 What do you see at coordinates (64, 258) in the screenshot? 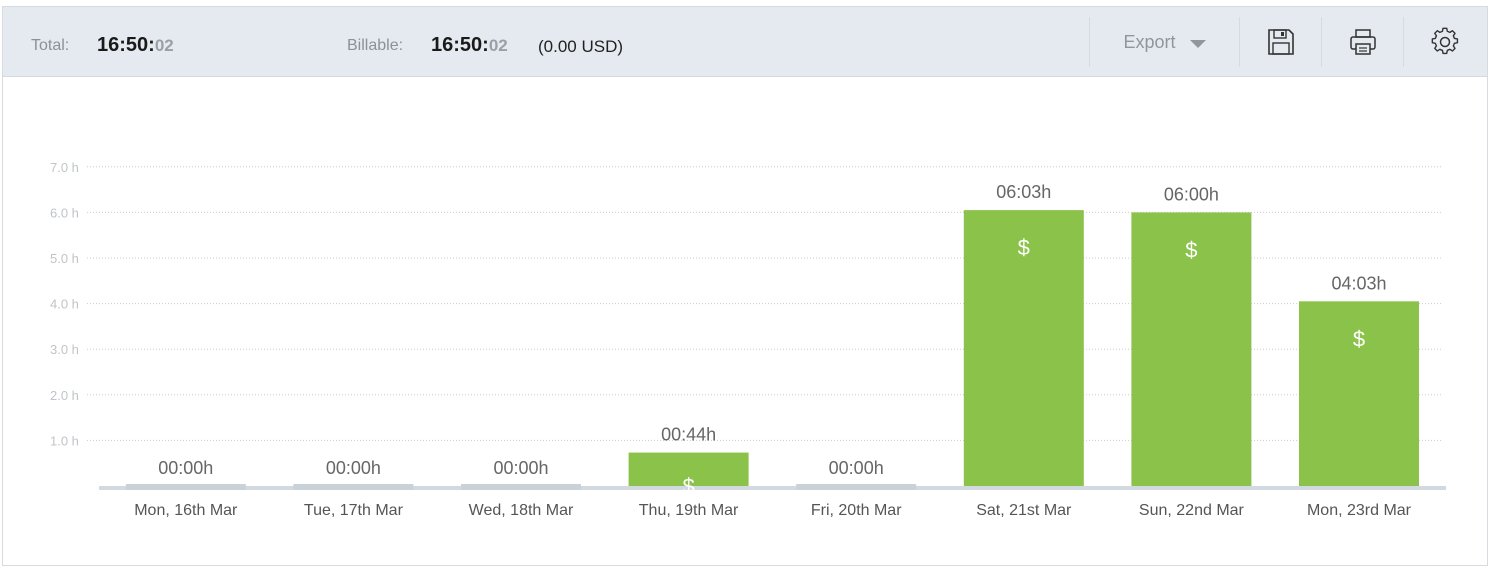
I see `y-tick-label: 5.0 h` at bounding box center [64, 258].